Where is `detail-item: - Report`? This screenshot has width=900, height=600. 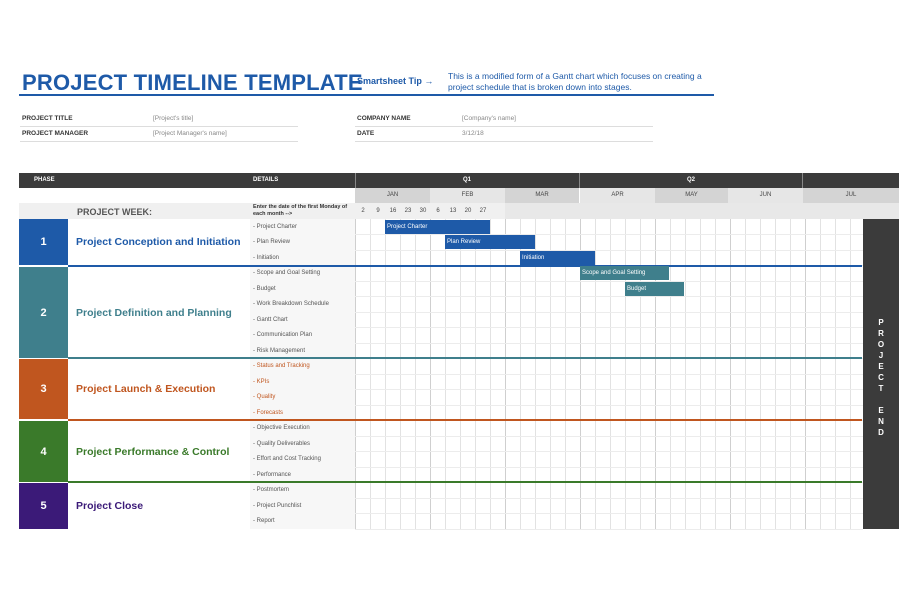 detail-item: - Report is located at coordinates (264, 521).